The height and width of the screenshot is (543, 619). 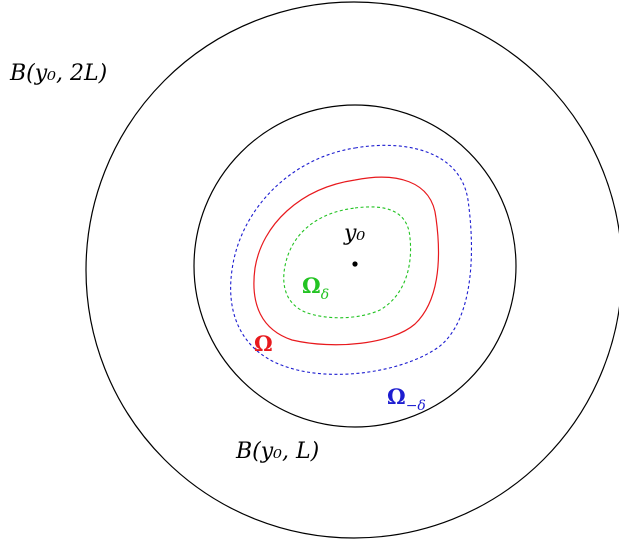 I want to click on omega-minus-delta-label-sub: −δ, so click(x=416, y=406).